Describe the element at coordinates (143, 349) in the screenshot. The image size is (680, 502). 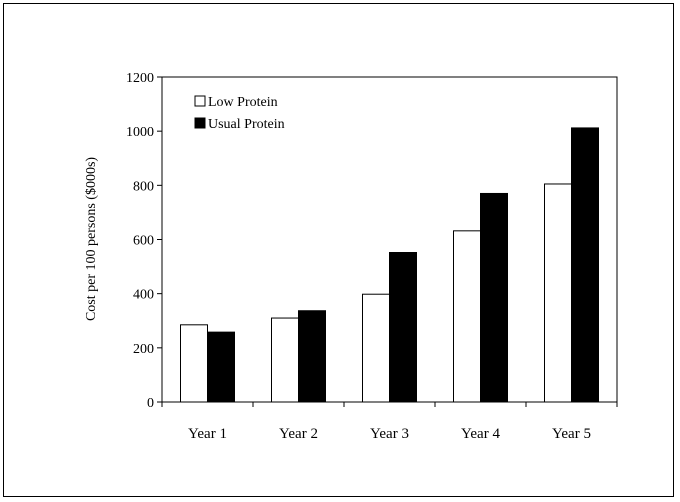
I see `y-tick-label: 200` at that location.